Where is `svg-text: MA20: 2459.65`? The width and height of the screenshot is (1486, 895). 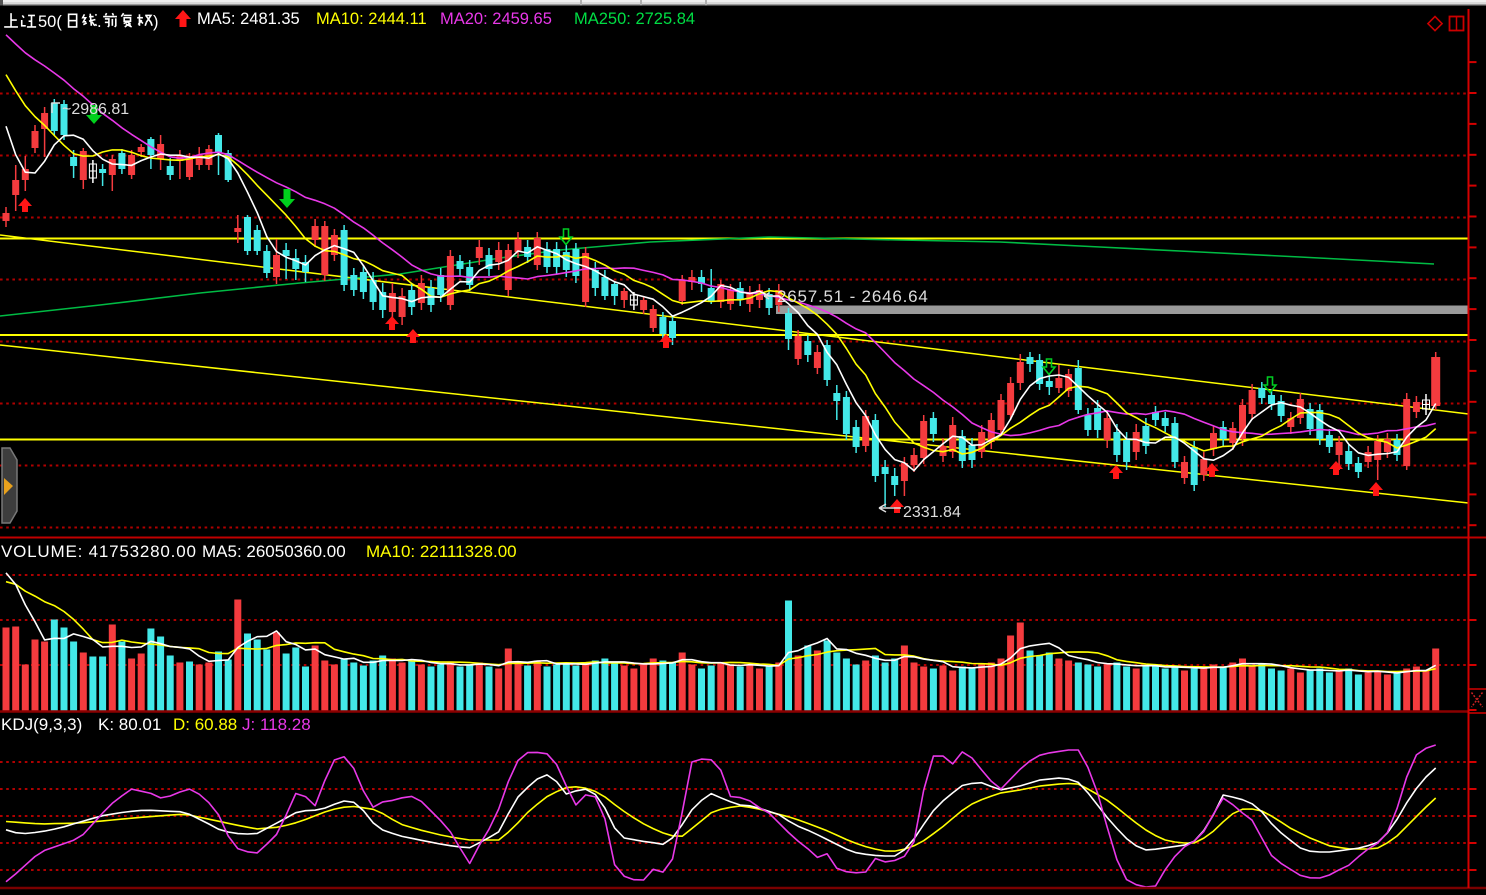
svg-text: MA20: 2459.65 is located at coordinates (496, 19).